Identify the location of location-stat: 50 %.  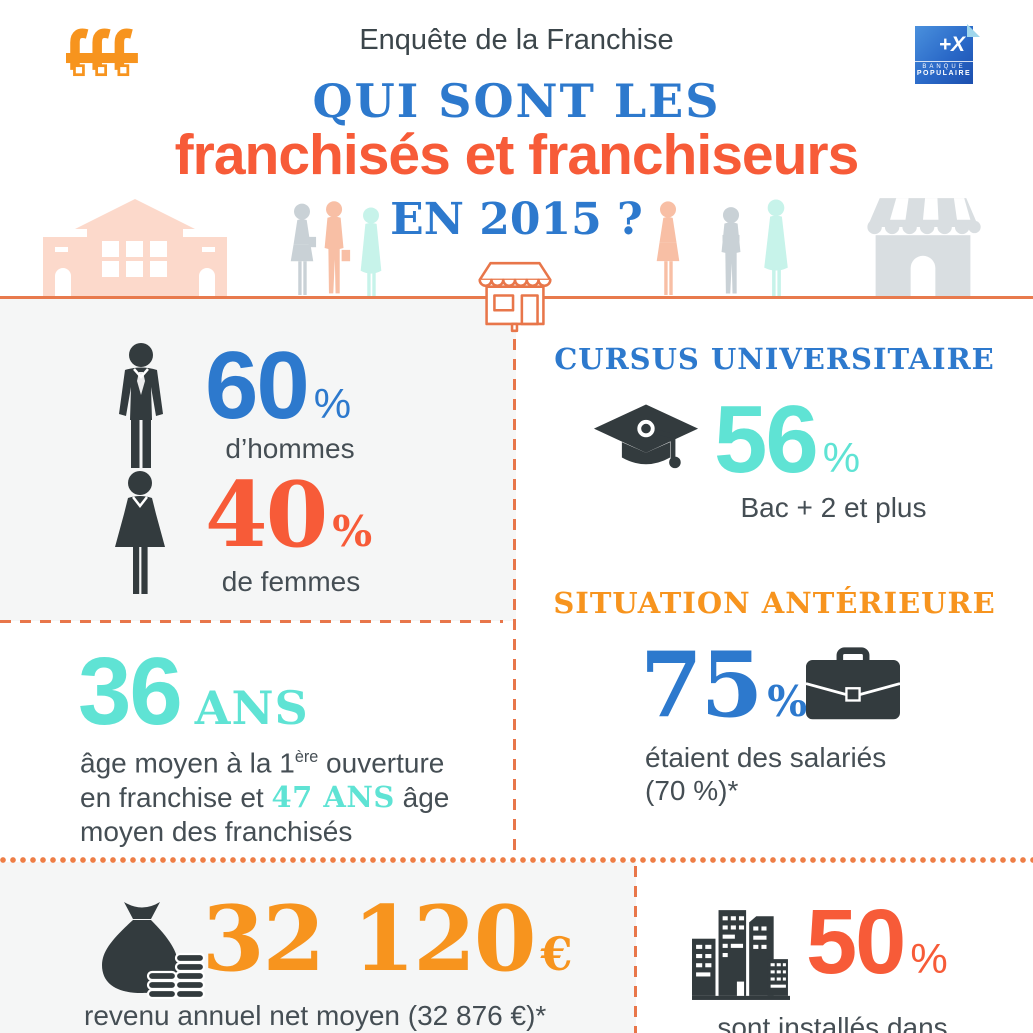
(877, 942).